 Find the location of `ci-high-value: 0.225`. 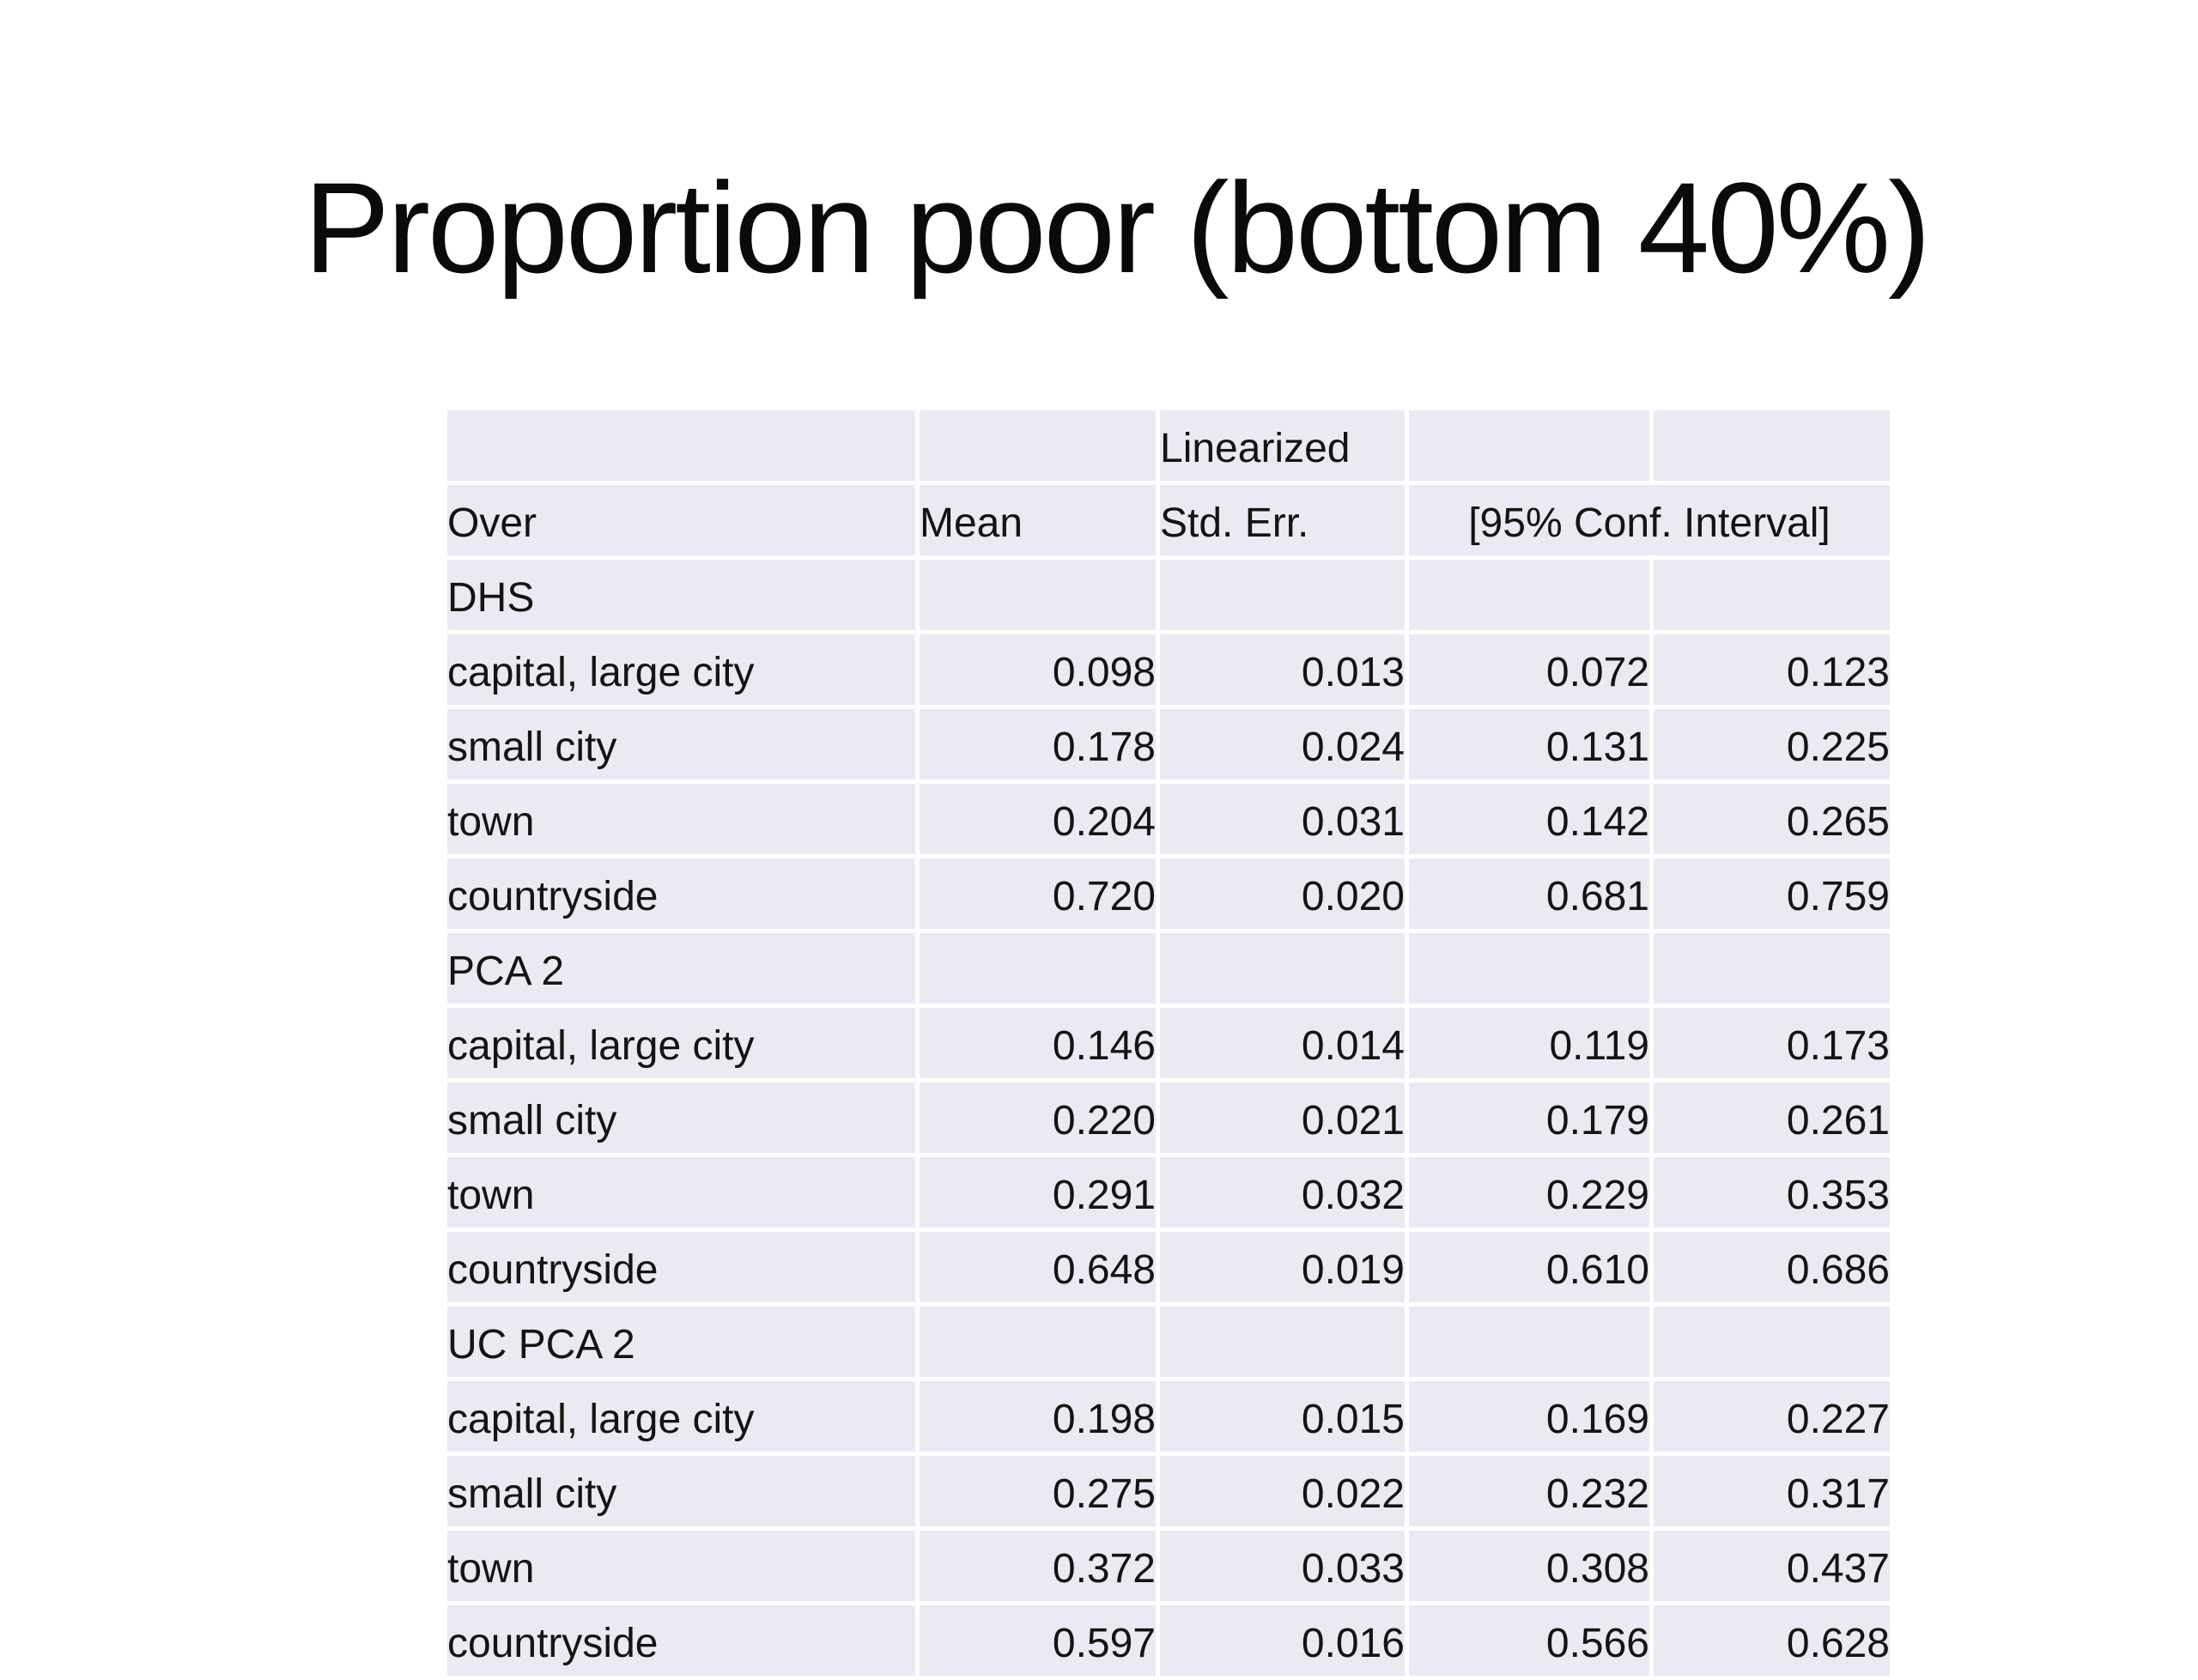

ci-high-value: 0.225 is located at coordinates (1772, 744).